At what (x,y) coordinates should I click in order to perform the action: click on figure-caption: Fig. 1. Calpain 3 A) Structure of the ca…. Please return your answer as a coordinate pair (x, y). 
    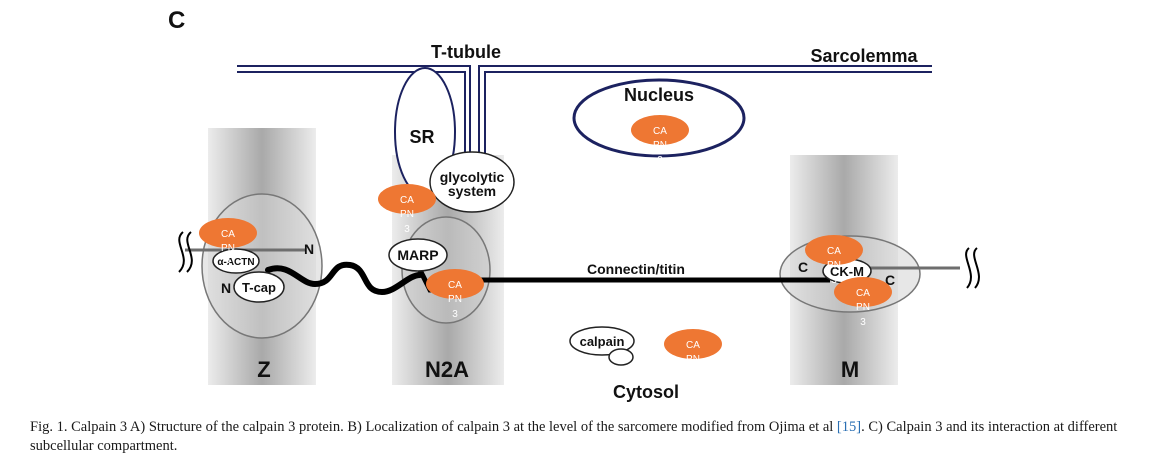
    Looking at the image, I should click on (580, 437).